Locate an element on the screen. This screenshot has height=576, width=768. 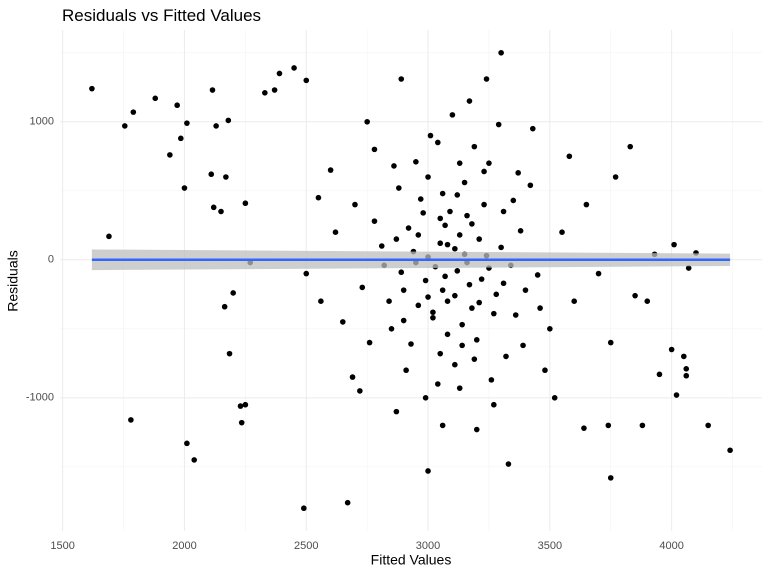
chart-title: Residuals vs Fitted Values is located at coordinates (161, 15).